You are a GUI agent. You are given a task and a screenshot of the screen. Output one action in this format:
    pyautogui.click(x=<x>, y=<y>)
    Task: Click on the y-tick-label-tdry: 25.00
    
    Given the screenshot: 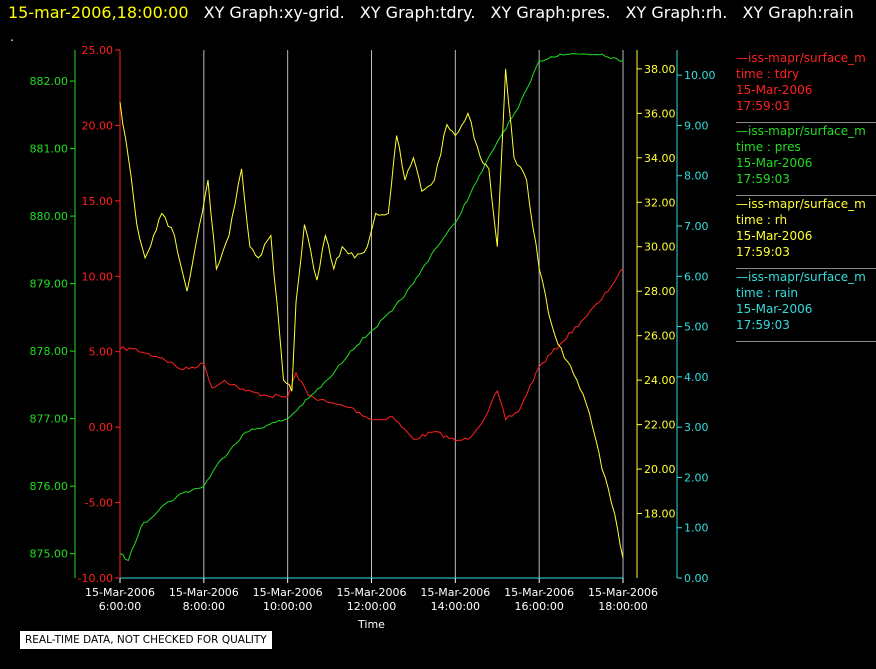 What is the action you would take?
    pyautogui.click(x=98, y=50)
    